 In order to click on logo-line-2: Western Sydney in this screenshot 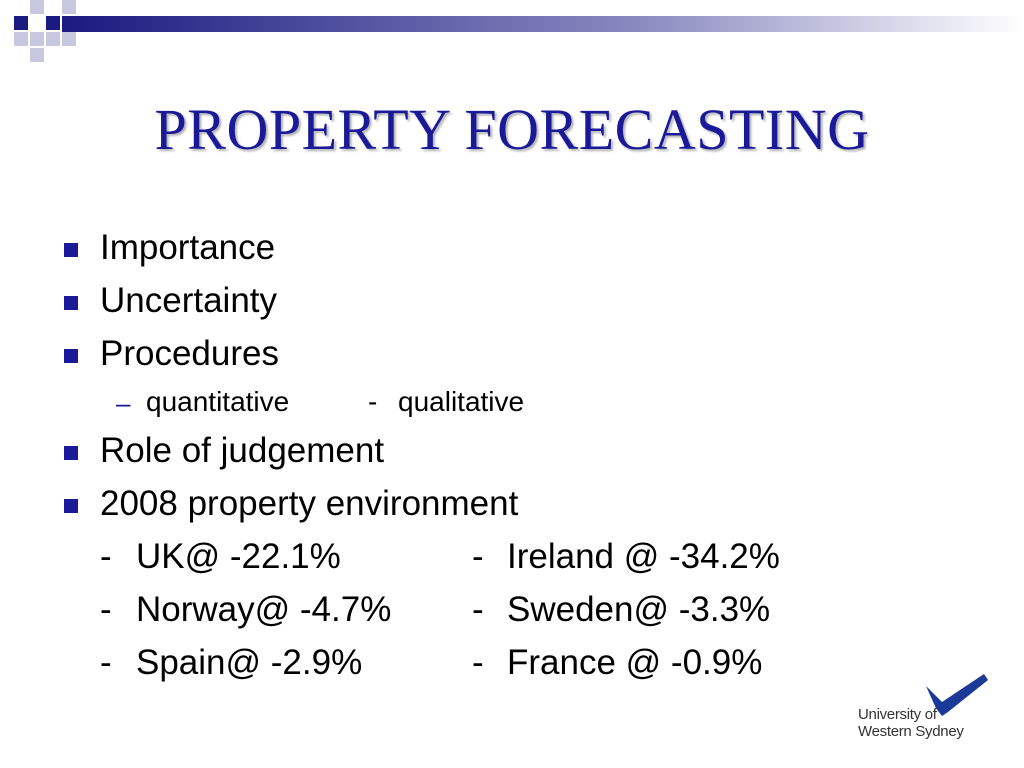, I will do `click(911, 731)`.